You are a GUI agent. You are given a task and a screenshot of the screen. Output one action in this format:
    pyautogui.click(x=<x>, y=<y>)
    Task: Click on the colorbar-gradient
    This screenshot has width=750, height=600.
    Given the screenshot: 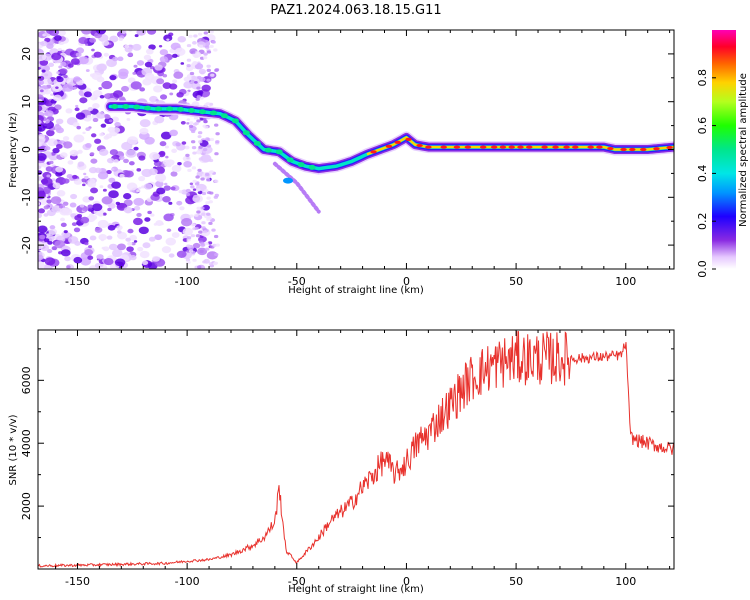 What is the action you would take?
    pyautogui.click(x=724, y=149)
    